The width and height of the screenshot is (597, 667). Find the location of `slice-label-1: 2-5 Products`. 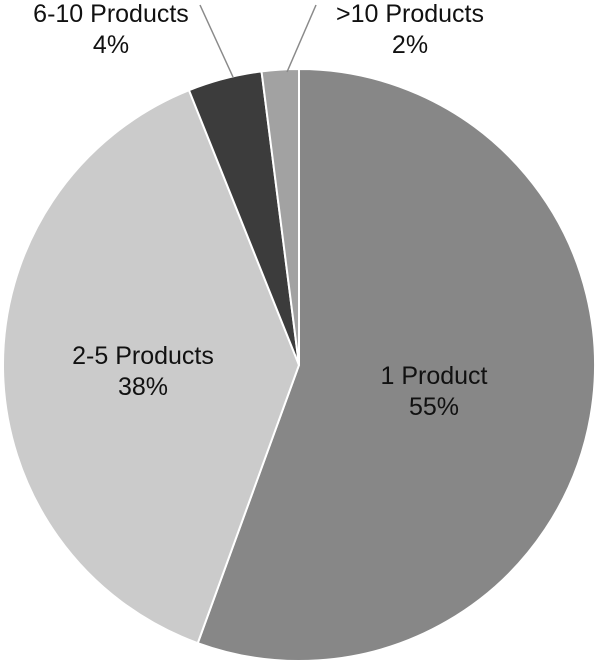

slice-label-1: 2-5 Products is located at coordinates (143, 356).